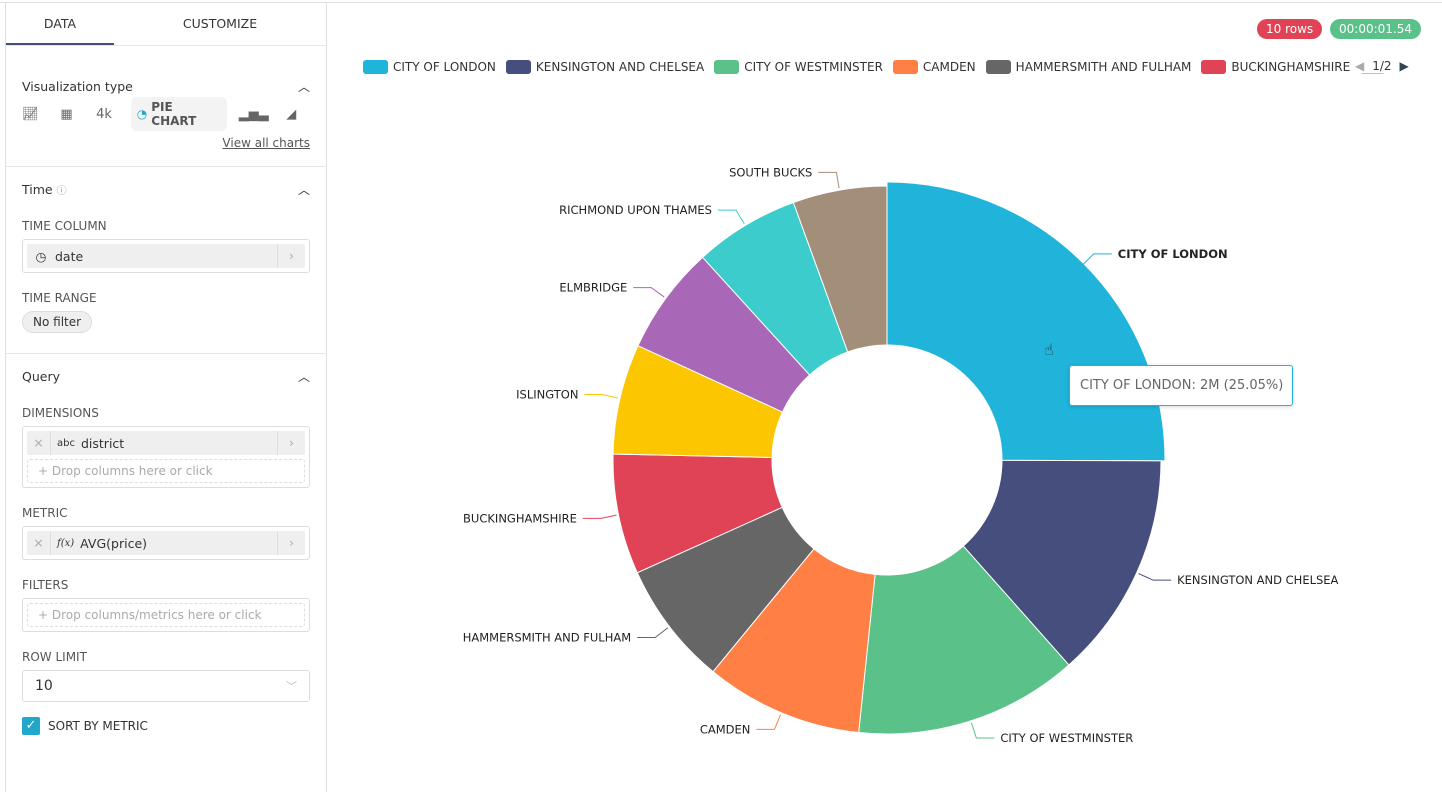 This screenshot has height=792, width=1442. Describe the element at coordinates (59, 298) in the screenshot. I see `time-range-label: TIME RANGE` at that location.